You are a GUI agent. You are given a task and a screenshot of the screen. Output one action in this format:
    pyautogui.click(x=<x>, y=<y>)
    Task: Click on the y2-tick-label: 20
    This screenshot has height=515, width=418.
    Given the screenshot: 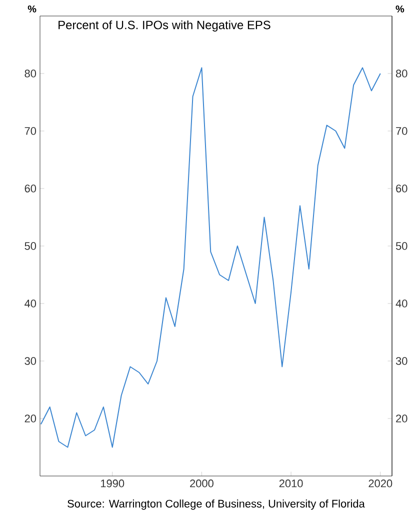 What is the action you would take?
    pyautogui.click(x=402, y=418)
    